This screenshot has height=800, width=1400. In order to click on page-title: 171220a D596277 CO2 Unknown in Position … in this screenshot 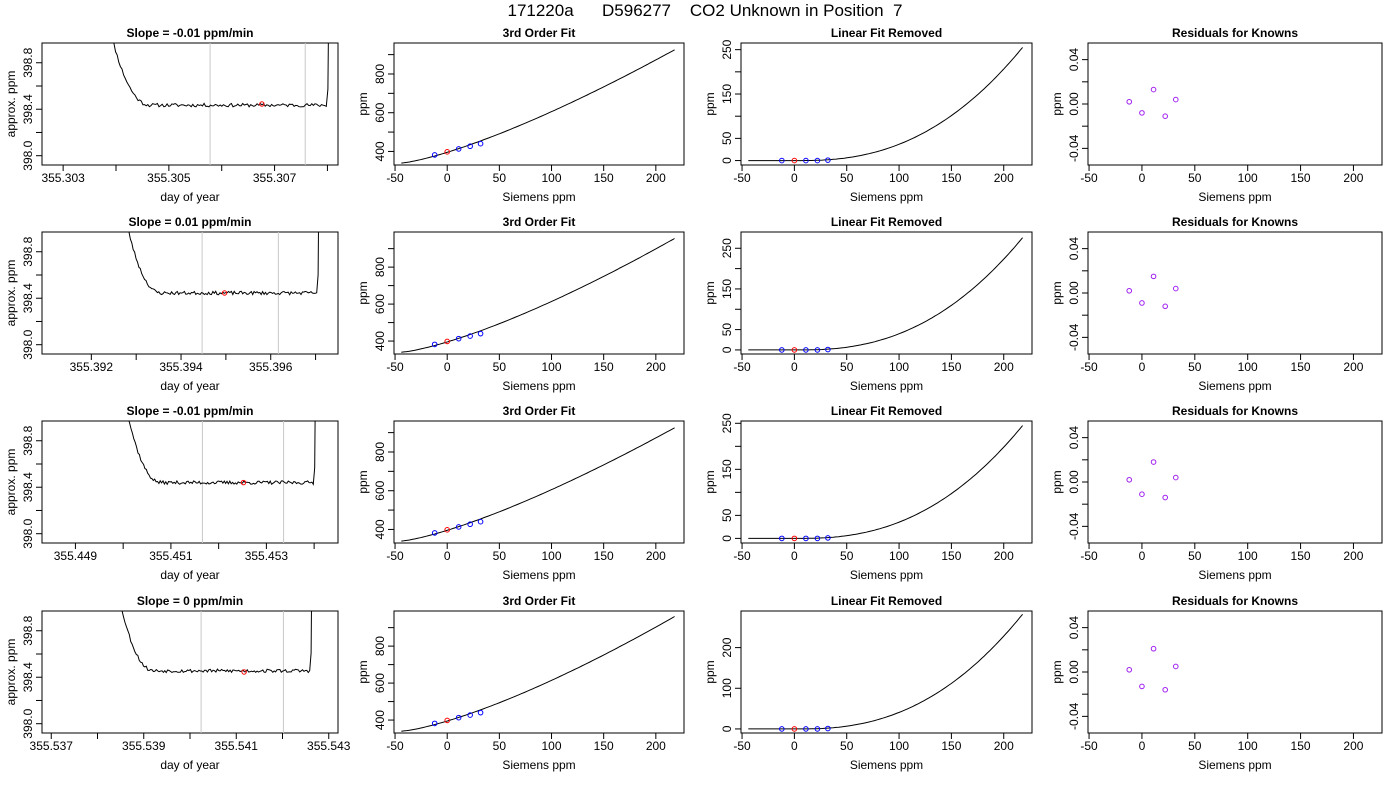, I will do `click(705, 10)`.